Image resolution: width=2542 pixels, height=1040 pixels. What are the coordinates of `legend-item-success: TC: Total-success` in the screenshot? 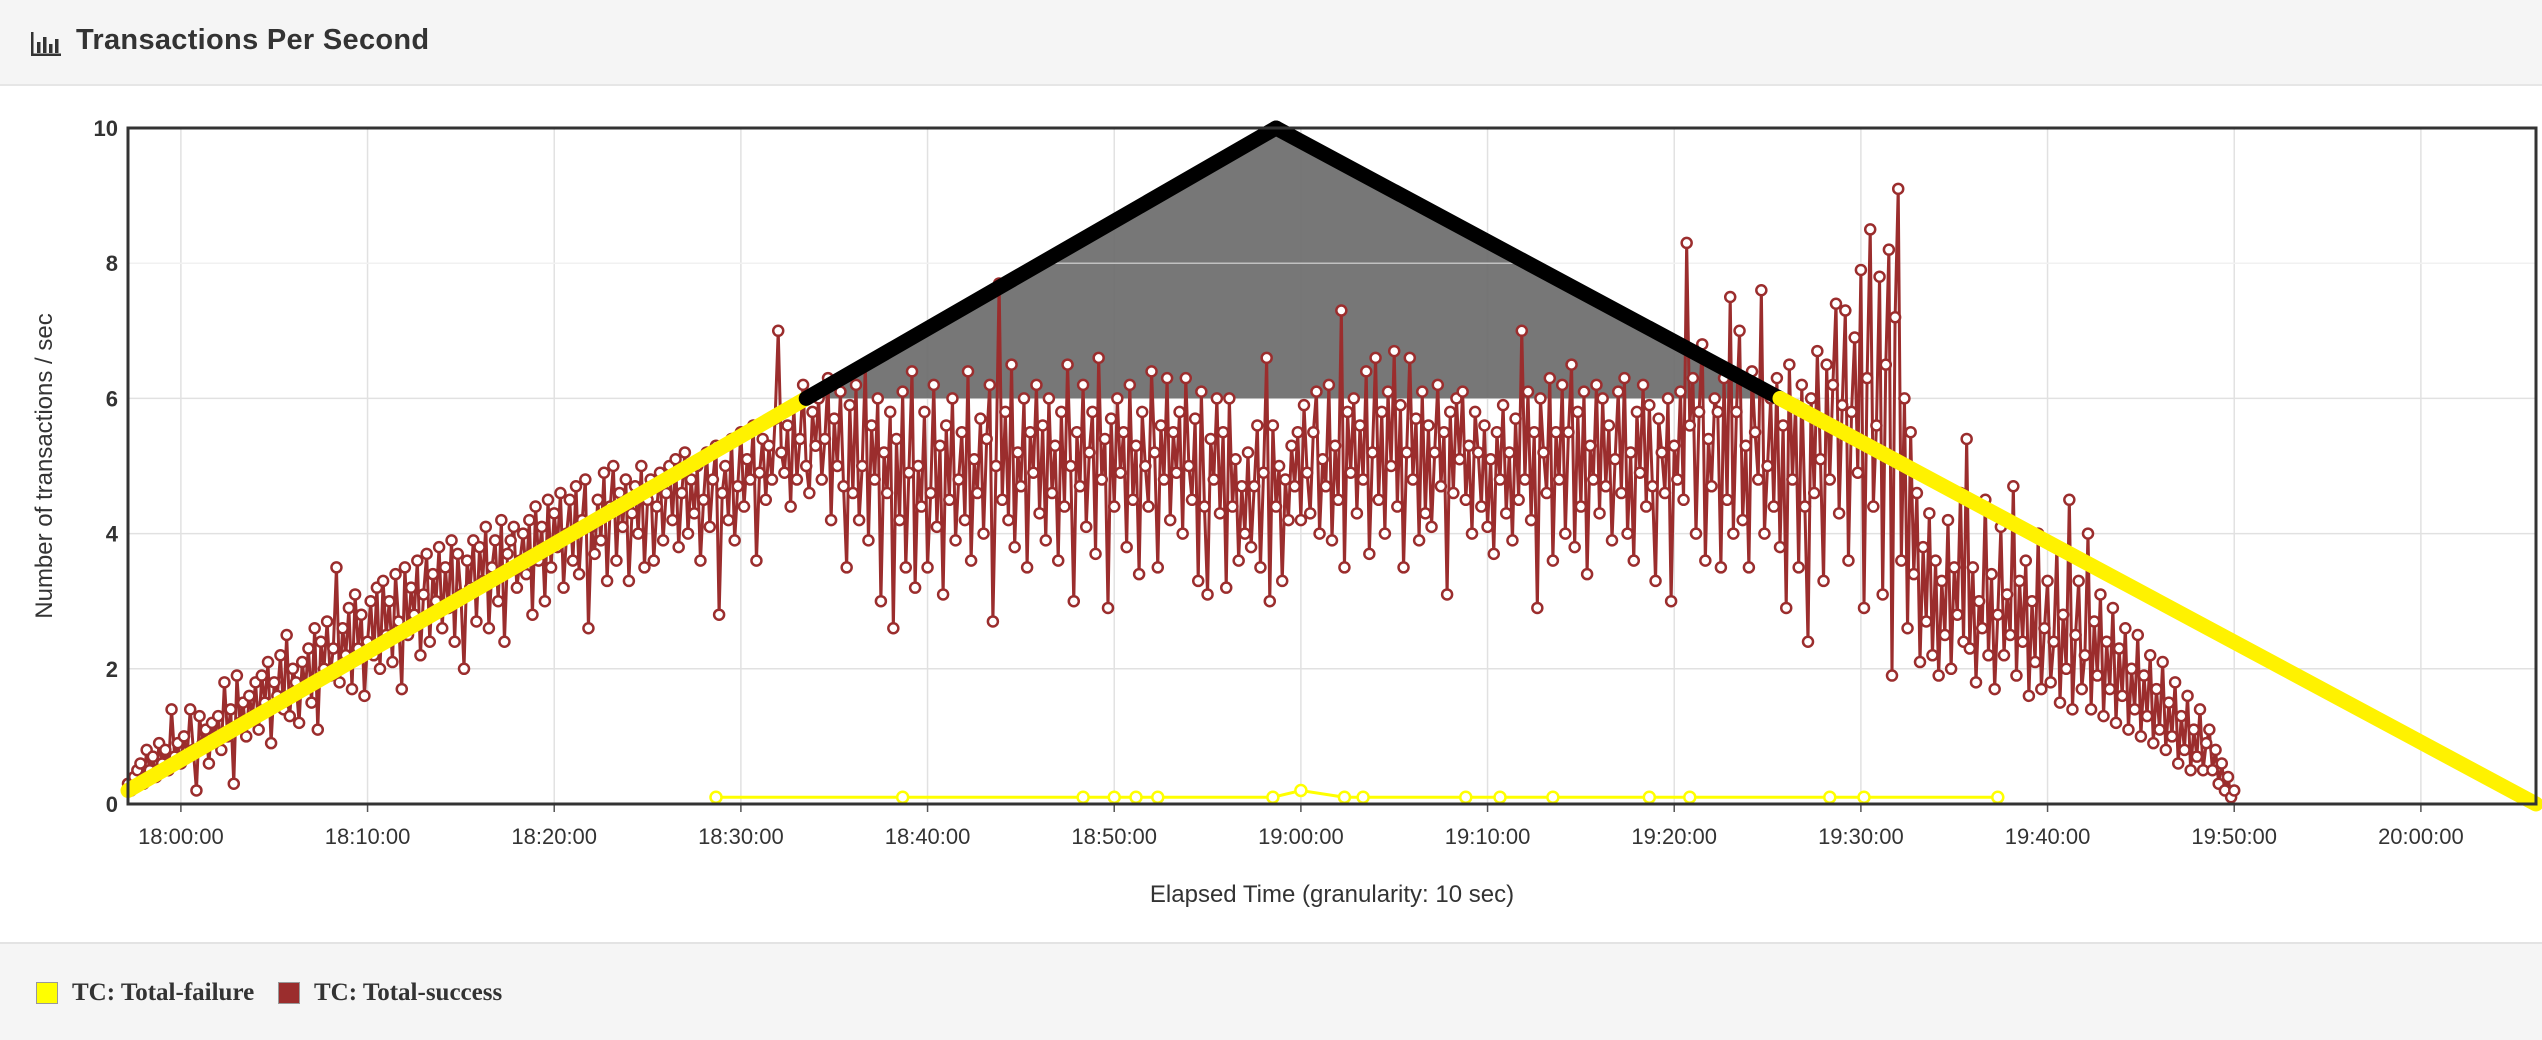 It's located at (390, 993).